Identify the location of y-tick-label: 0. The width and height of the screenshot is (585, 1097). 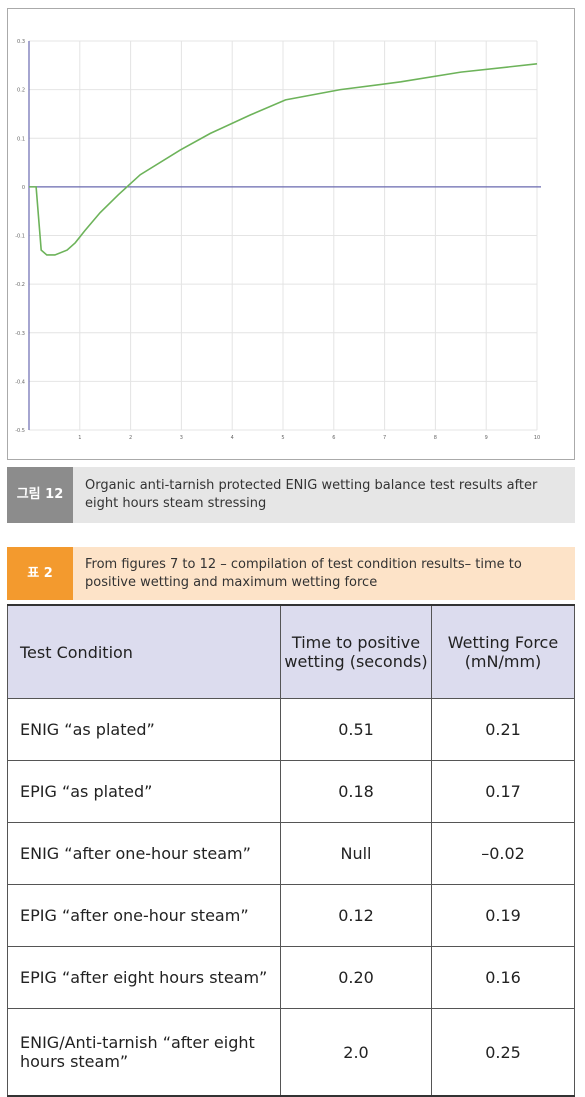
(23, 188).